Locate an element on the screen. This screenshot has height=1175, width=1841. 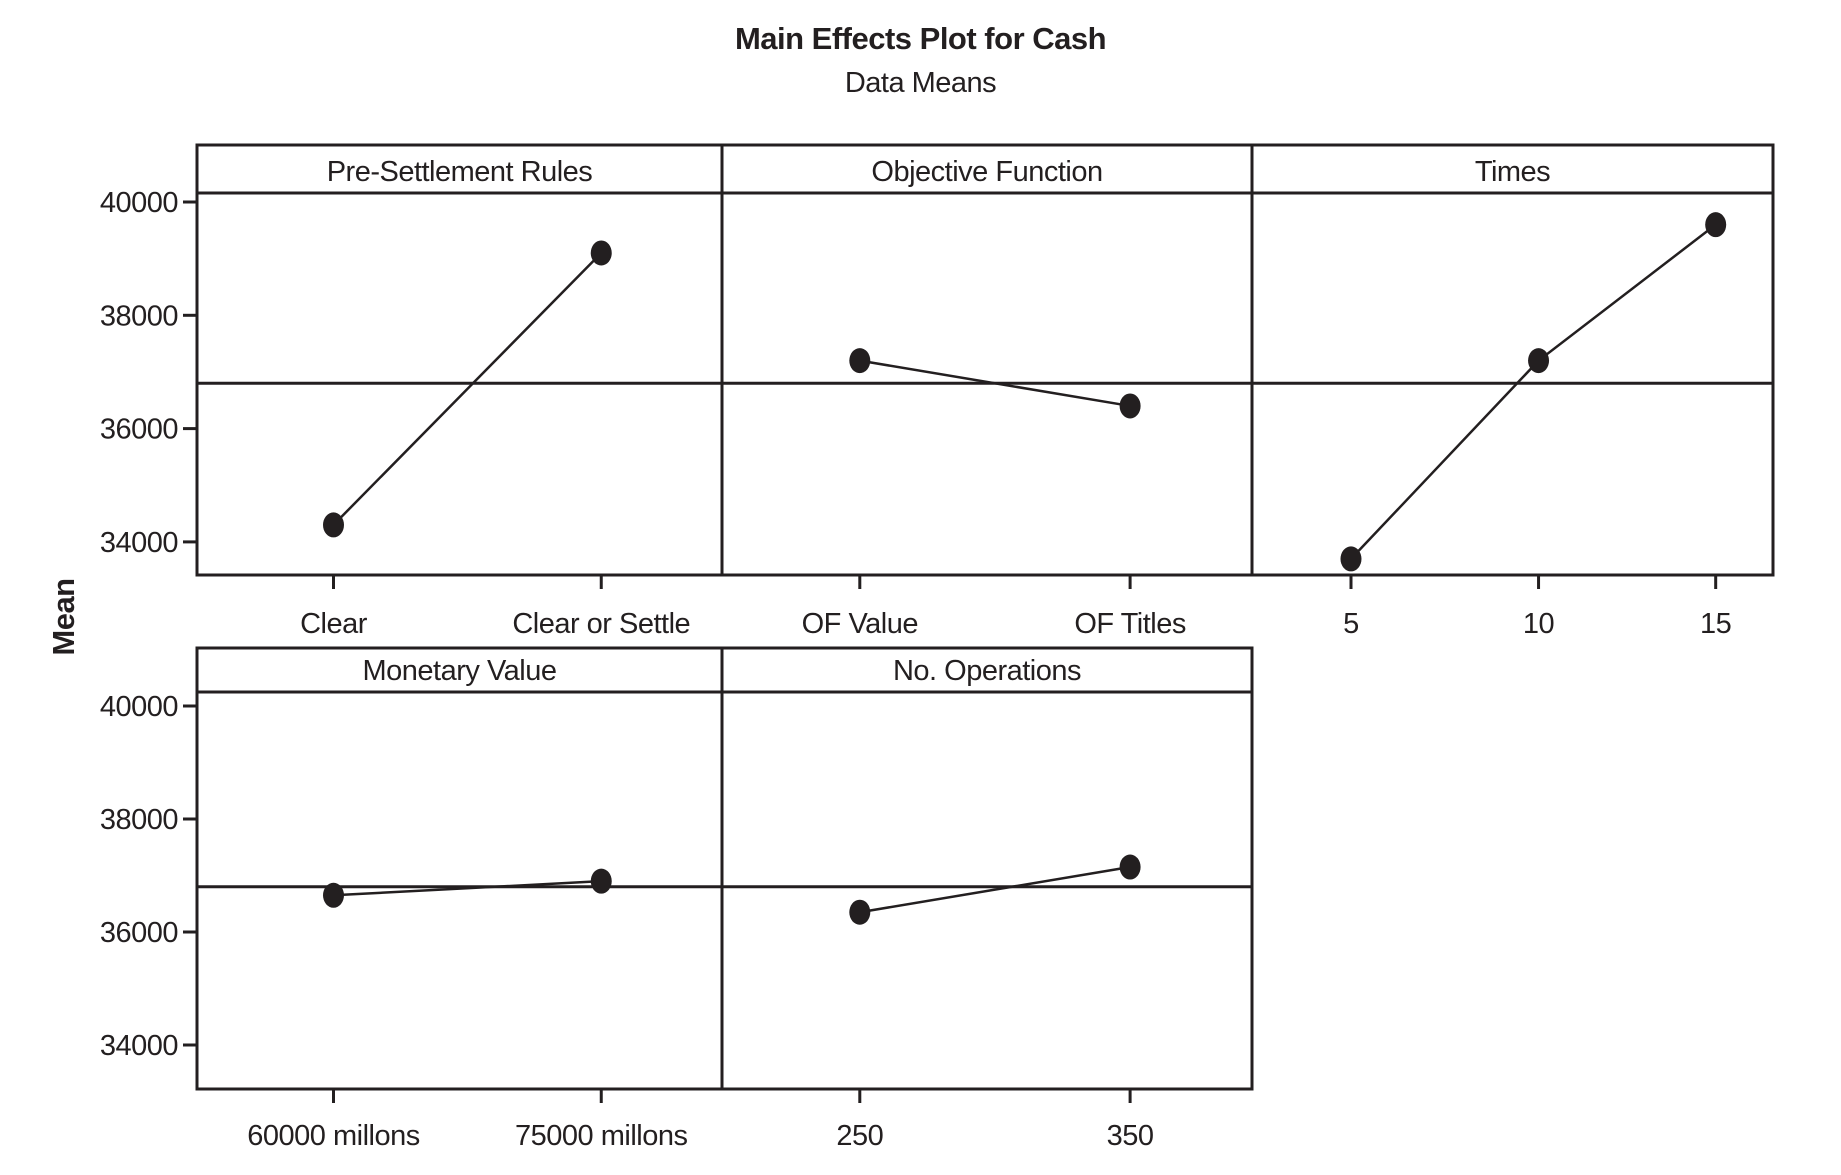
chart-subtitle: Data Means is located at coordinates (920, 83).